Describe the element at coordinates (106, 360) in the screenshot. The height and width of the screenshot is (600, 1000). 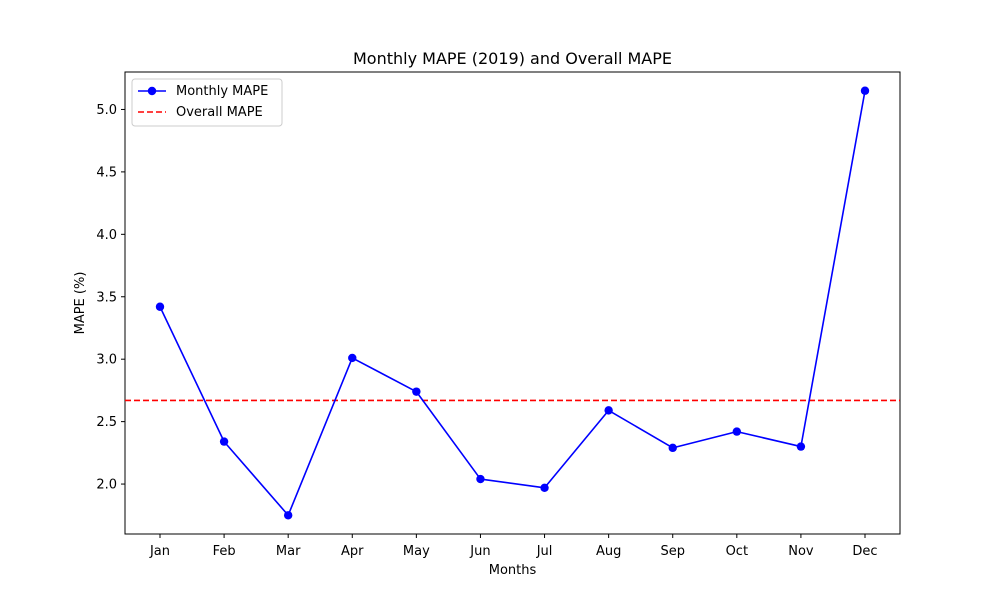
I see `y-tick-label: 3.0` at that location.